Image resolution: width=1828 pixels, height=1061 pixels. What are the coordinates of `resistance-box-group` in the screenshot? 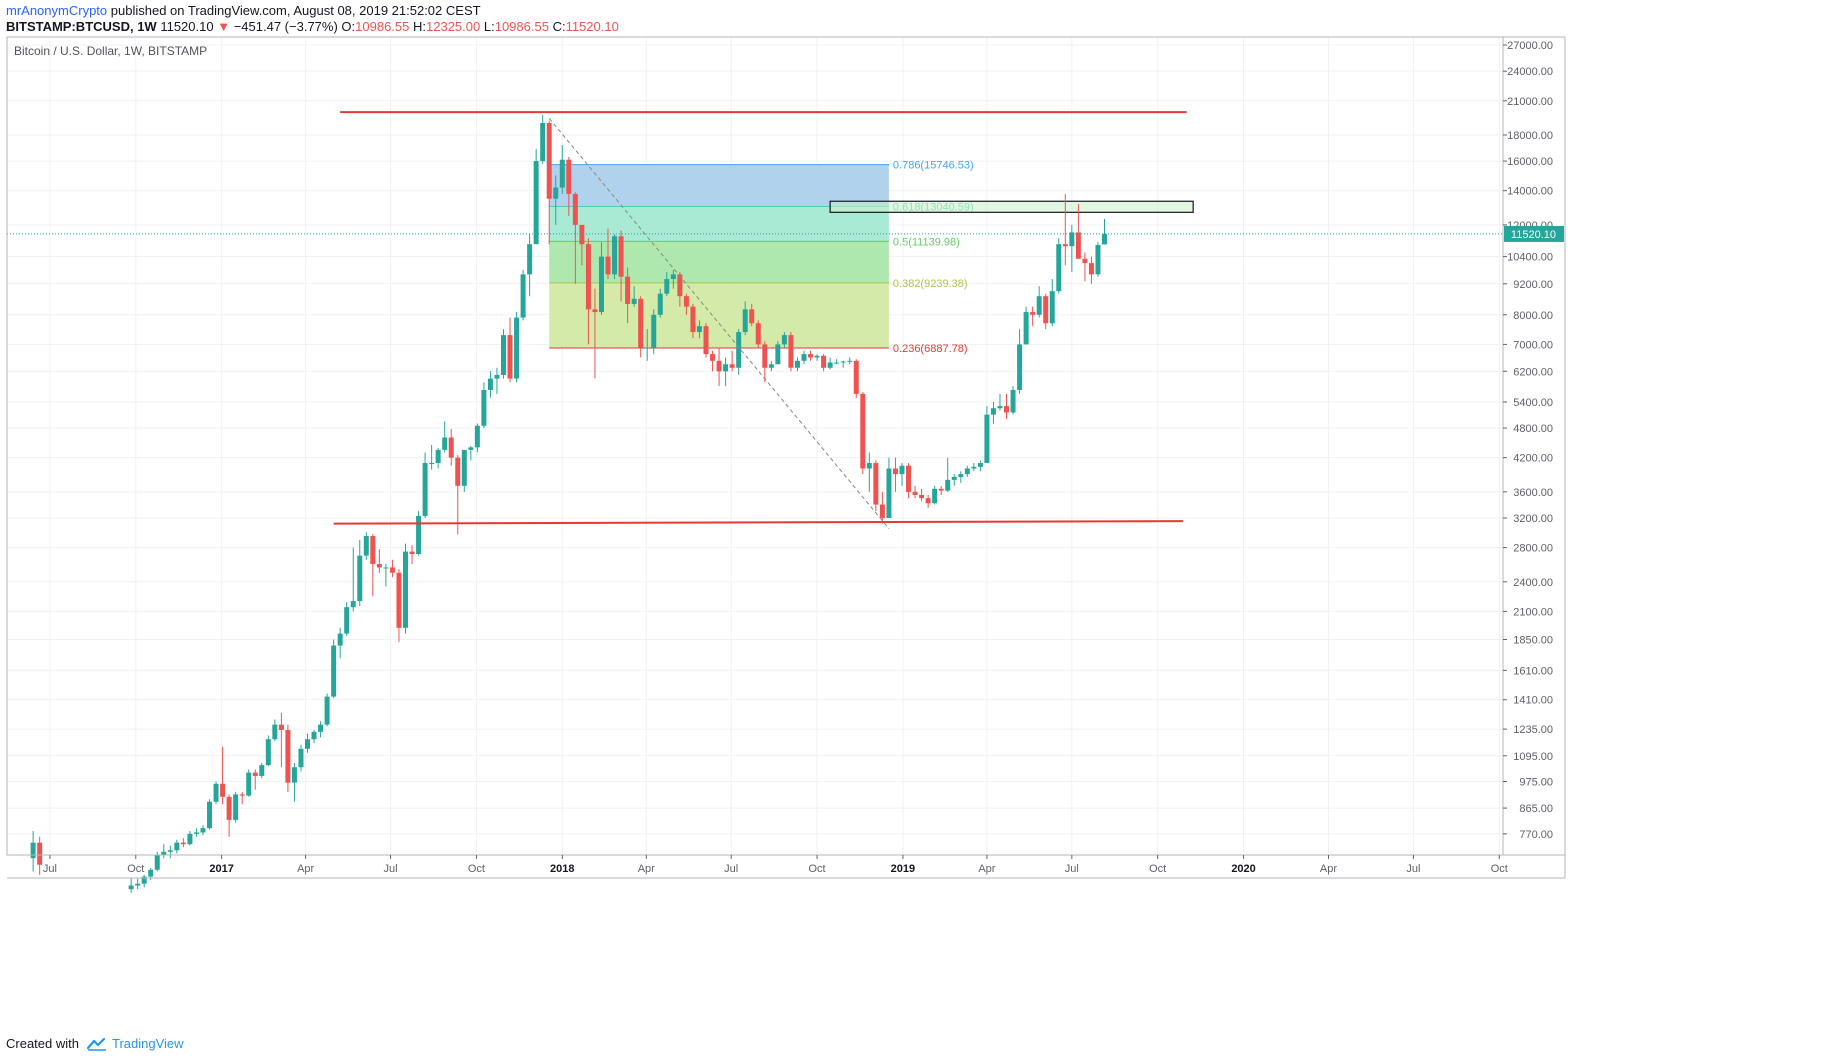 It's located at (1011, 206).